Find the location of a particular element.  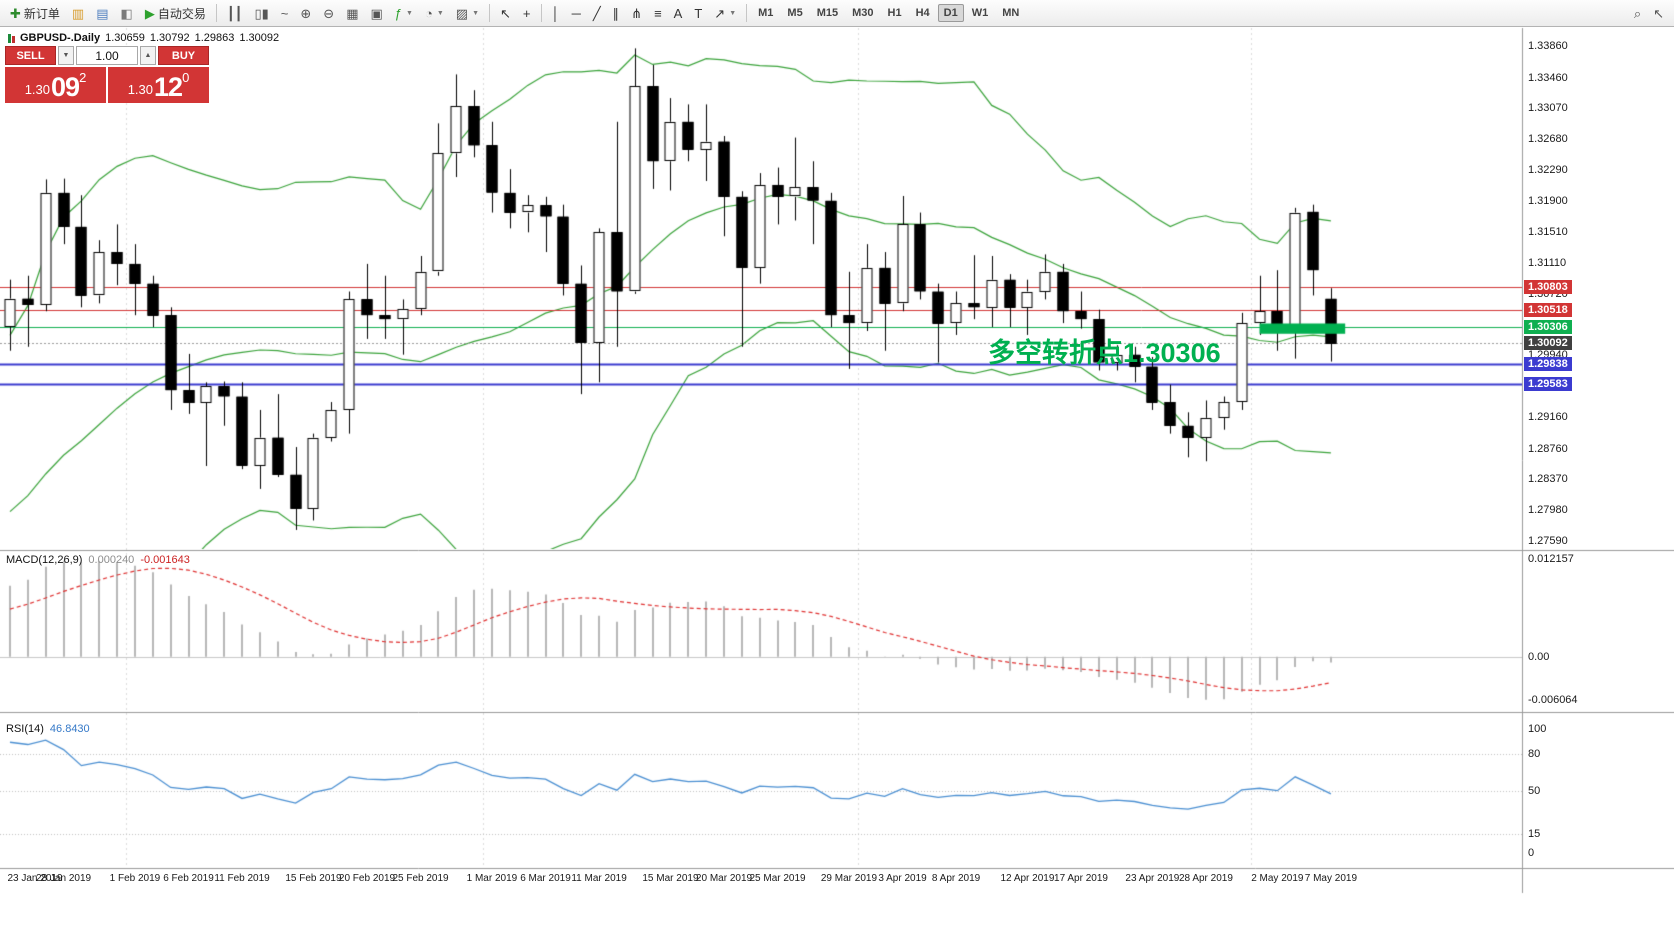

sell-button: SELL is located at coordinates (30, 55).